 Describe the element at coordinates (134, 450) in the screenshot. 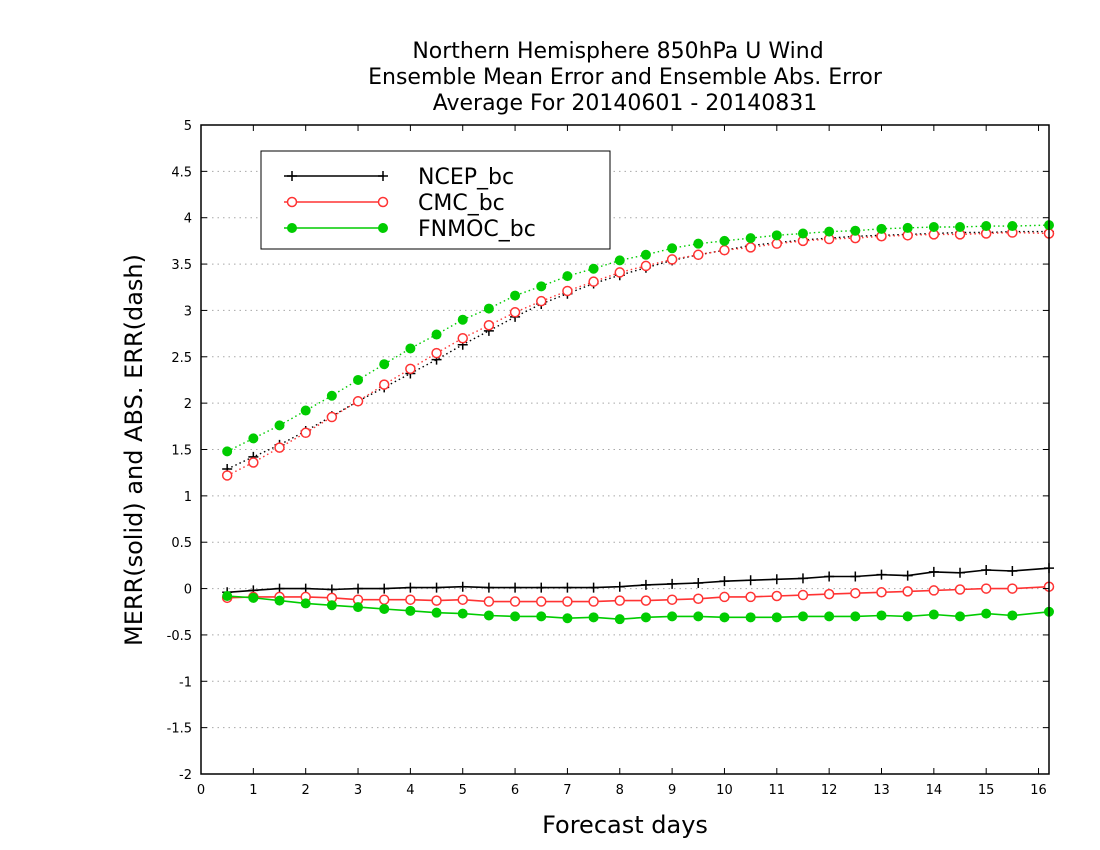

I see `y-axis-label: MERR(solid) and ABS. ERR(dash)` at that location.